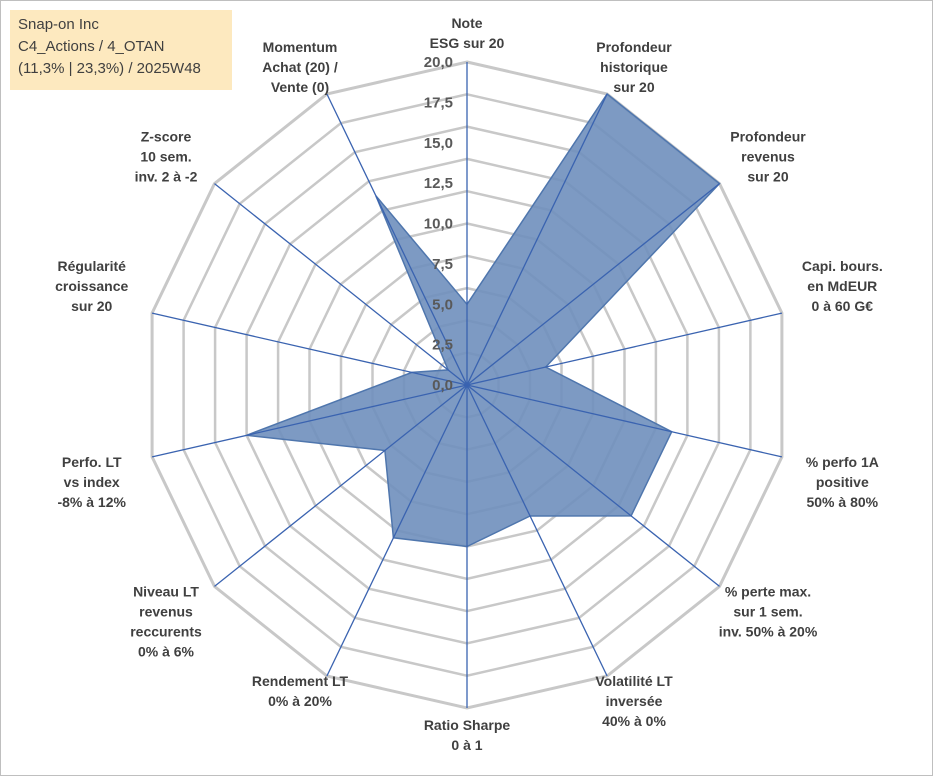 This screenshot has height=776, width=933. Describe the element at coordinates (467, 725) in the screenshot. I see `axis-label-7: Ratio Sharpe` at that location.